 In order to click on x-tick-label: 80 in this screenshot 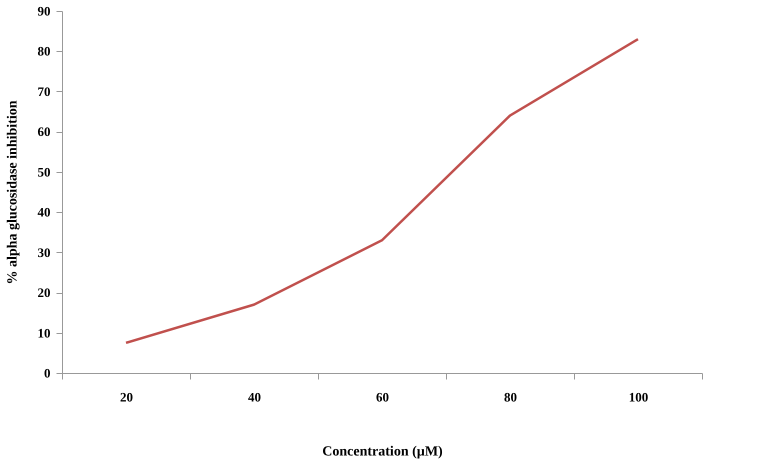, I will do `click(510, 397)`.